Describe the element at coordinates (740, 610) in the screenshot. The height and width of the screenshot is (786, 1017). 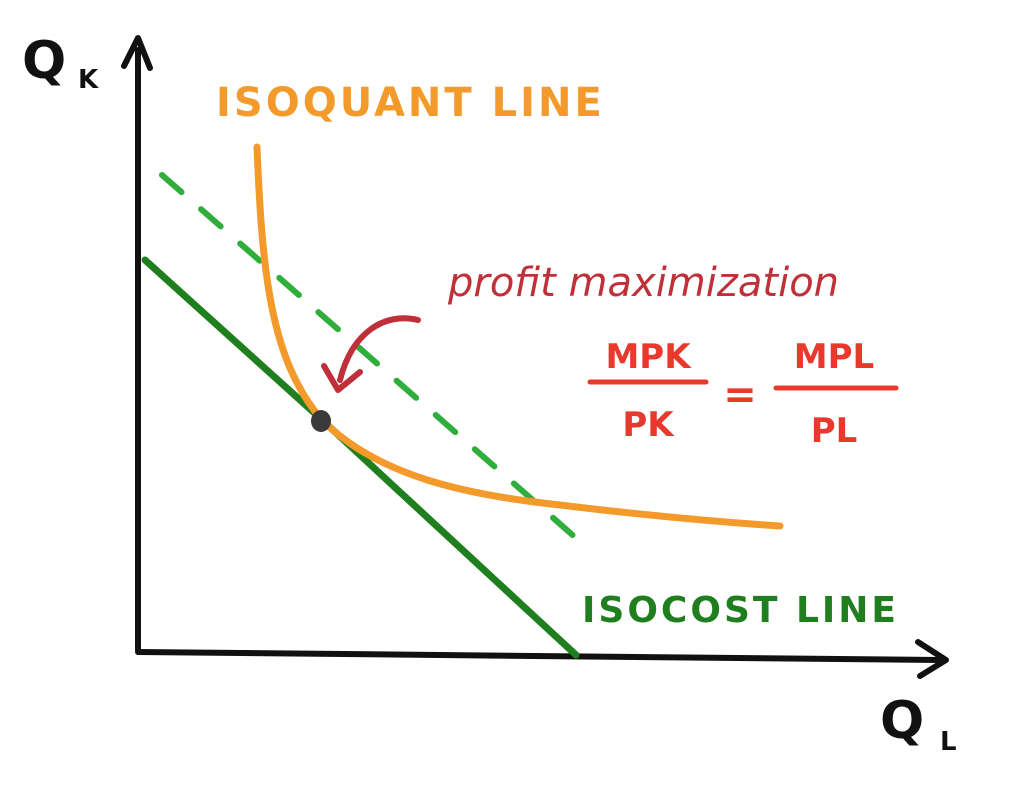
I see `isocost-label: ISOCOST LINE` at that location.